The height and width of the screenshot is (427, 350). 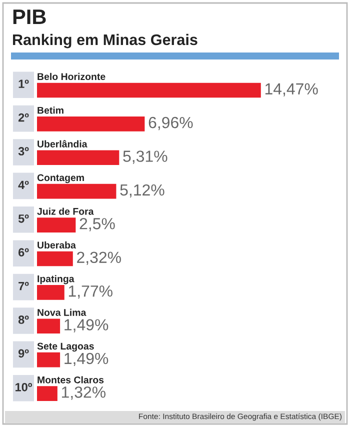 I want to click on y-tick-label: Contagem, so click(x=60, y=179).